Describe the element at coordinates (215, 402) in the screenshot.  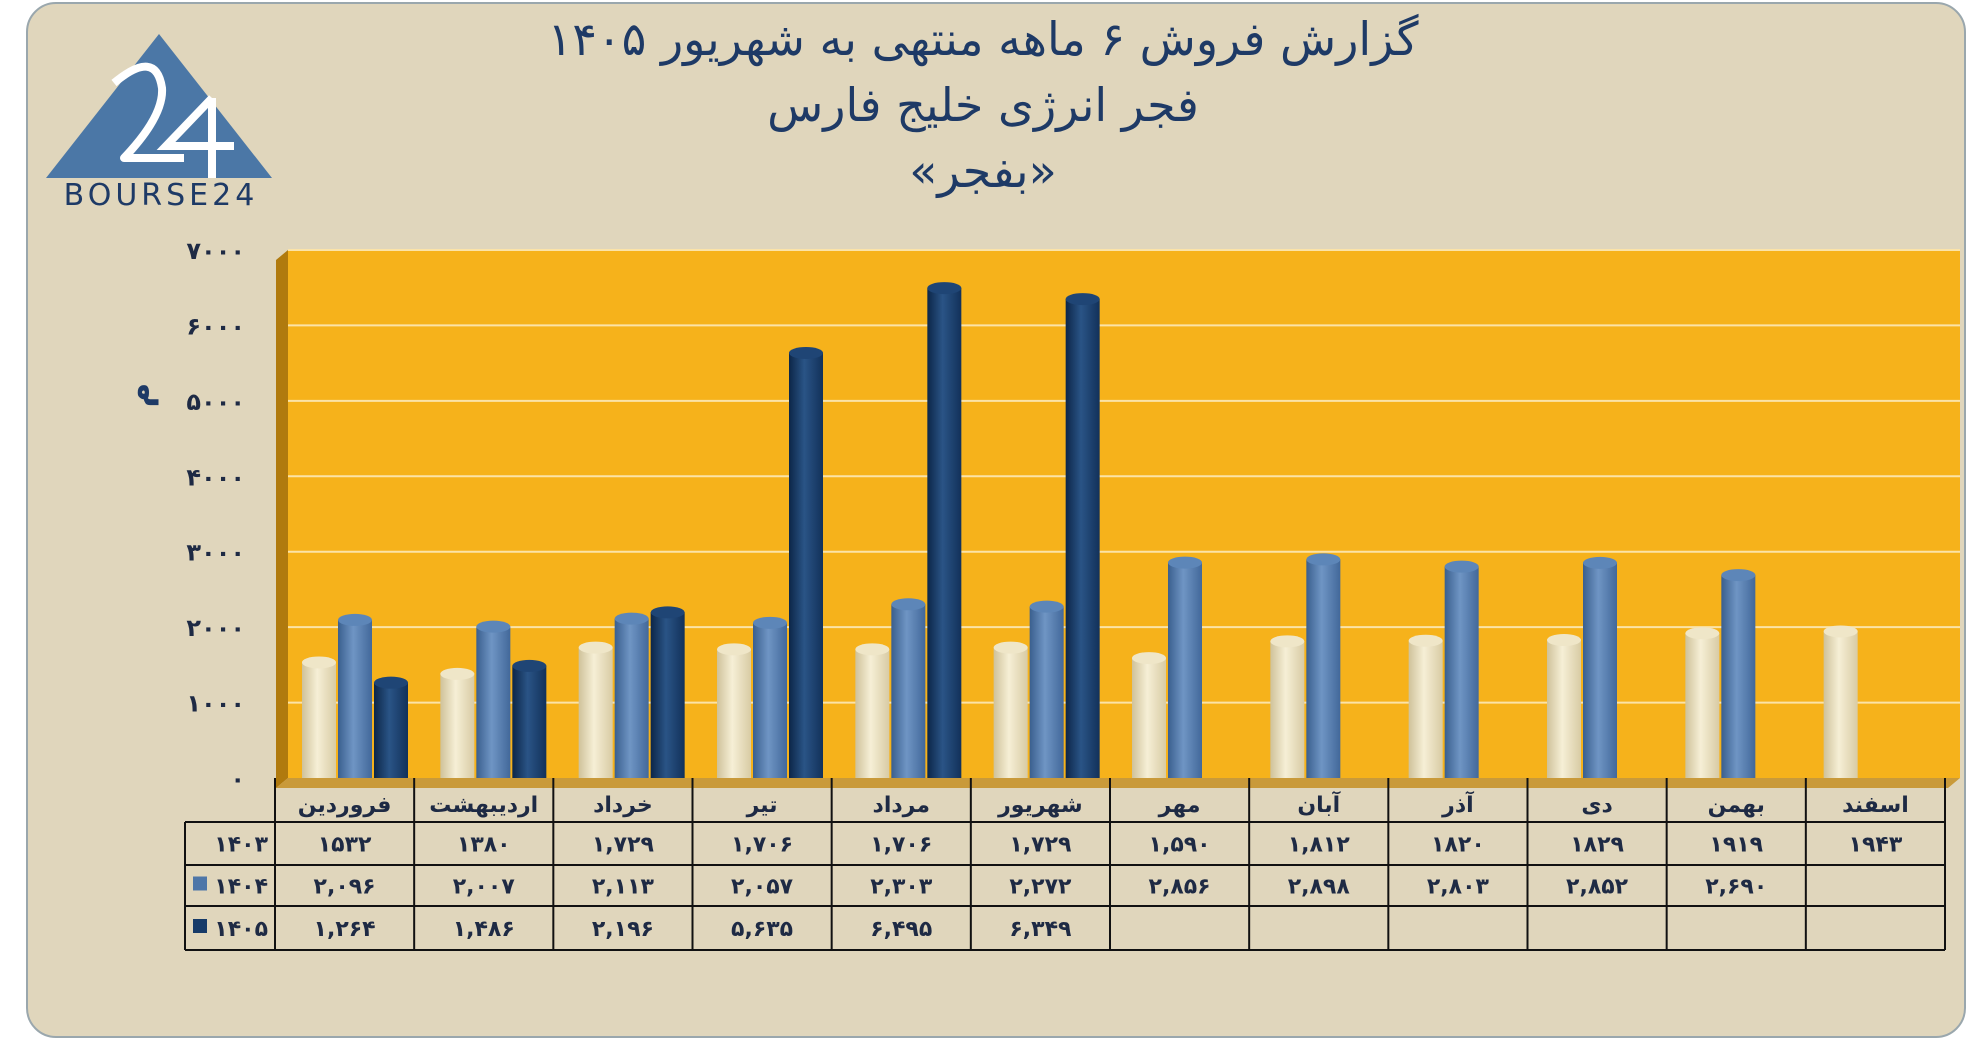
I see `y-tick-label: ۵۰۰۰` at that location.